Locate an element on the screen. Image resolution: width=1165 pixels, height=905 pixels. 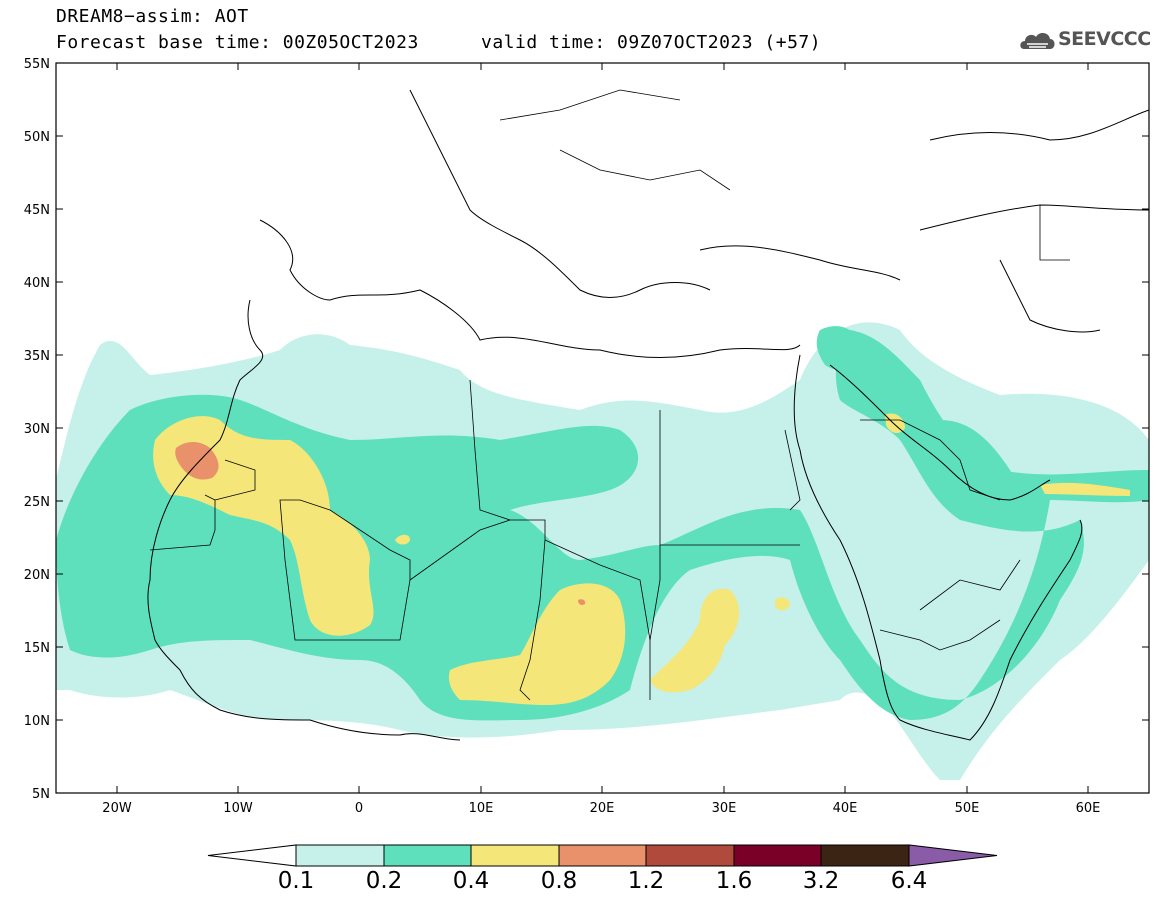
lat-label: 25N is located at coordinates (37, 502).